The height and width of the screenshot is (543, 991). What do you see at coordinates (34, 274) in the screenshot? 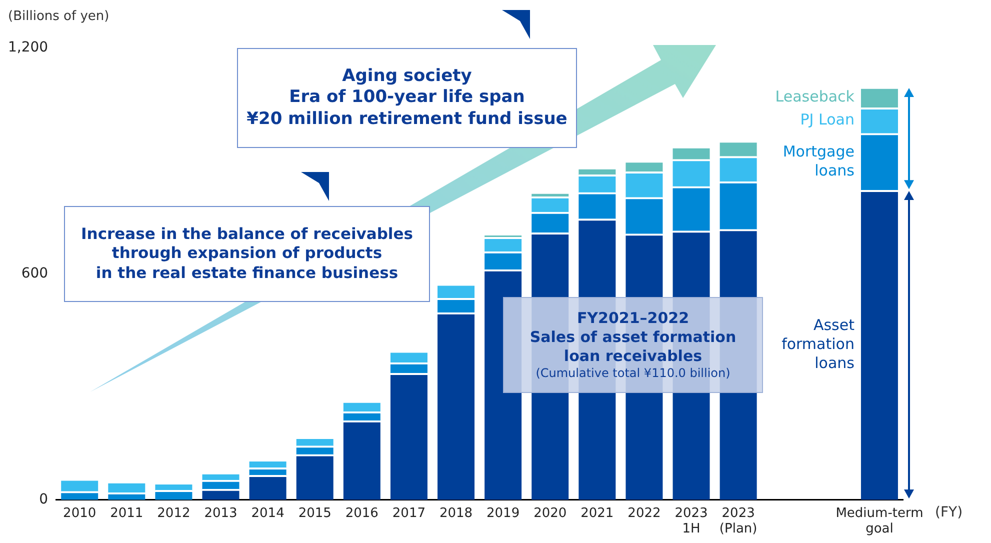
I see `y-tick-label: 600` at bounding box center [34, 274].